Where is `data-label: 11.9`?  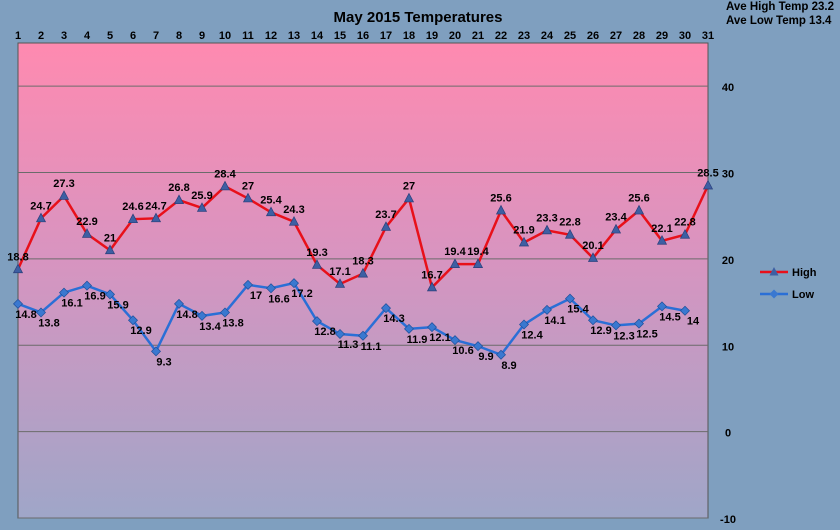 data-label: 11.9 is located at coordinates (417, 340).